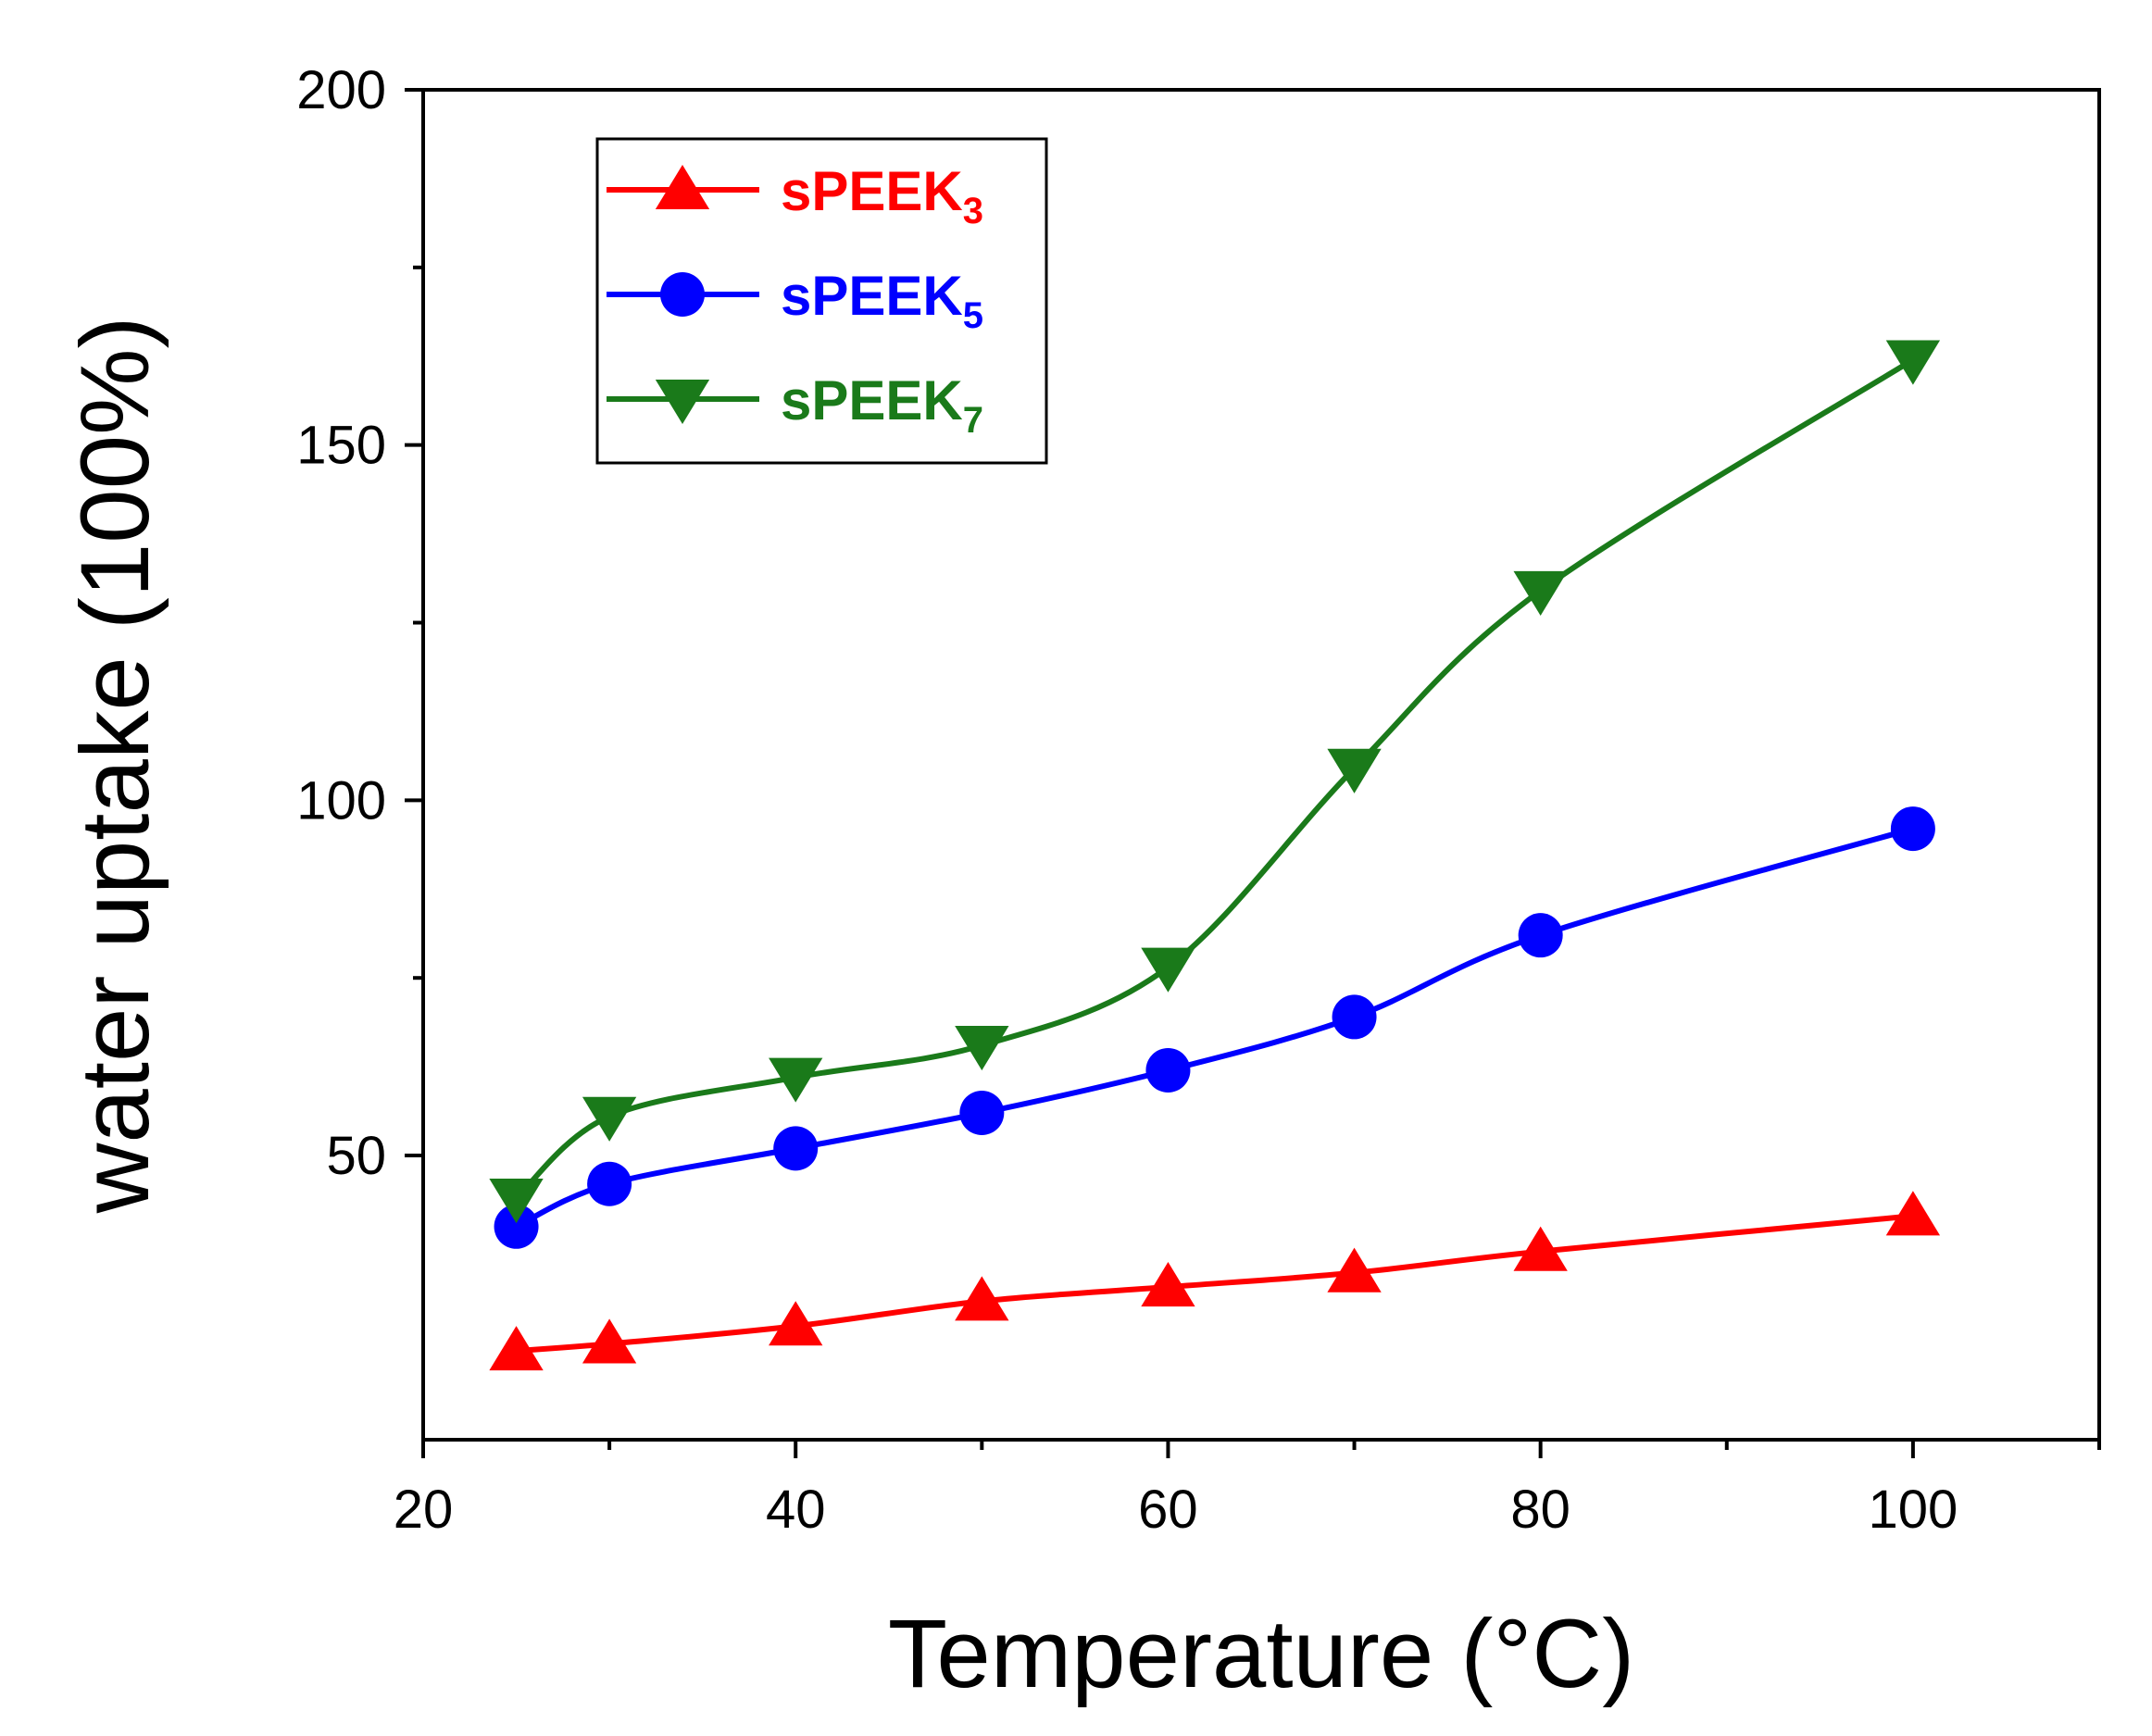  I want to click on y-tick-label-50: 50, so click(356, 1156).